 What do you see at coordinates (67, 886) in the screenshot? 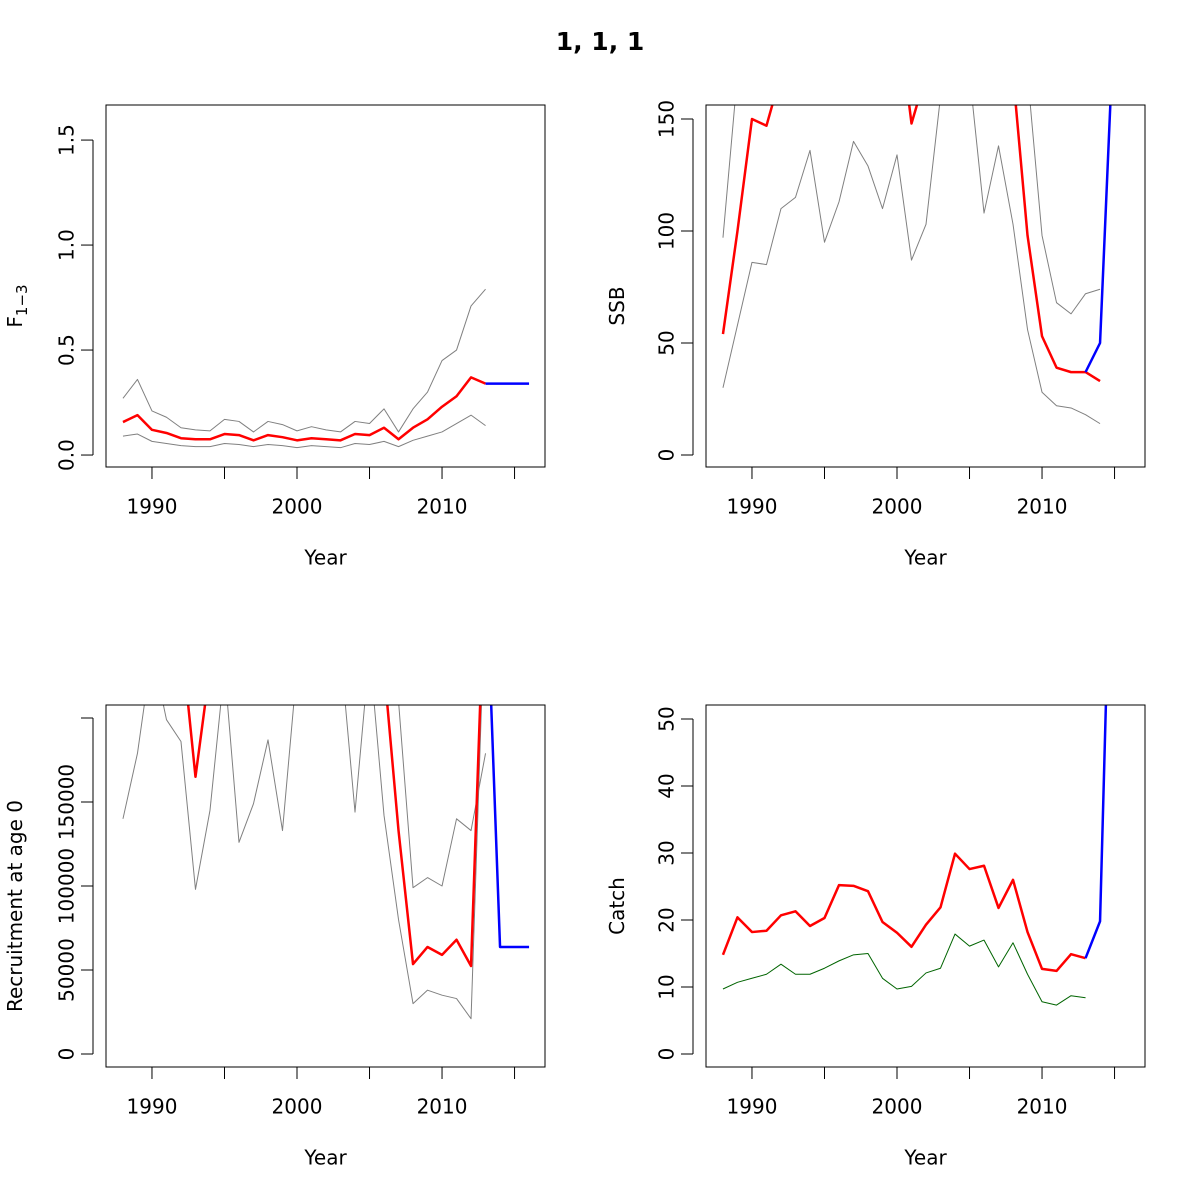
I see `y-tick-label: 100000` at bounding box center [67, 886].